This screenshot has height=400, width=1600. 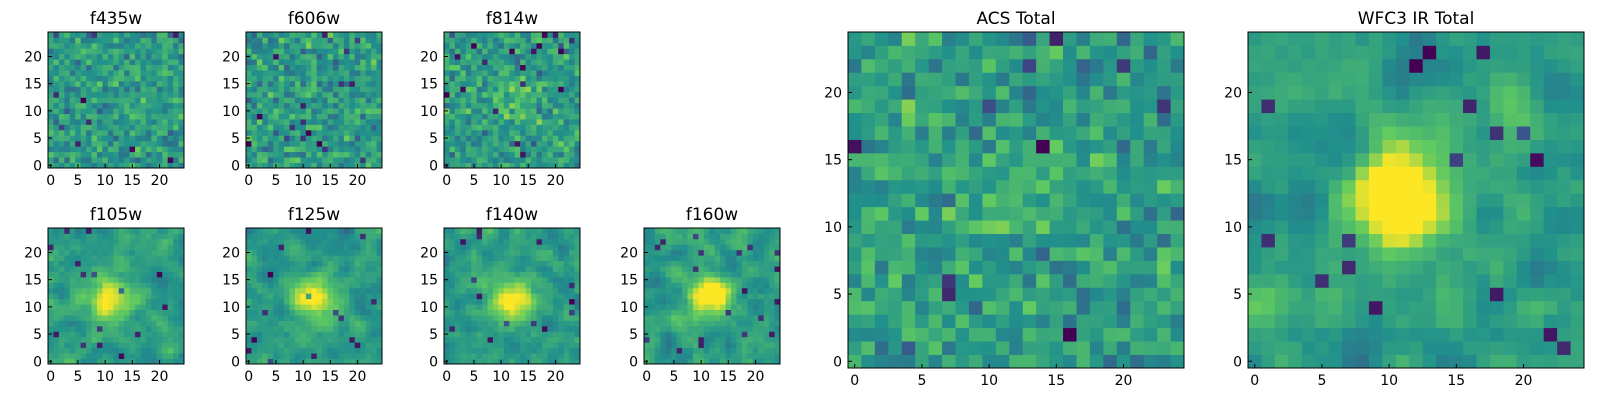 I want to click on y-tick-label: 15, so click(x=231, y=281).